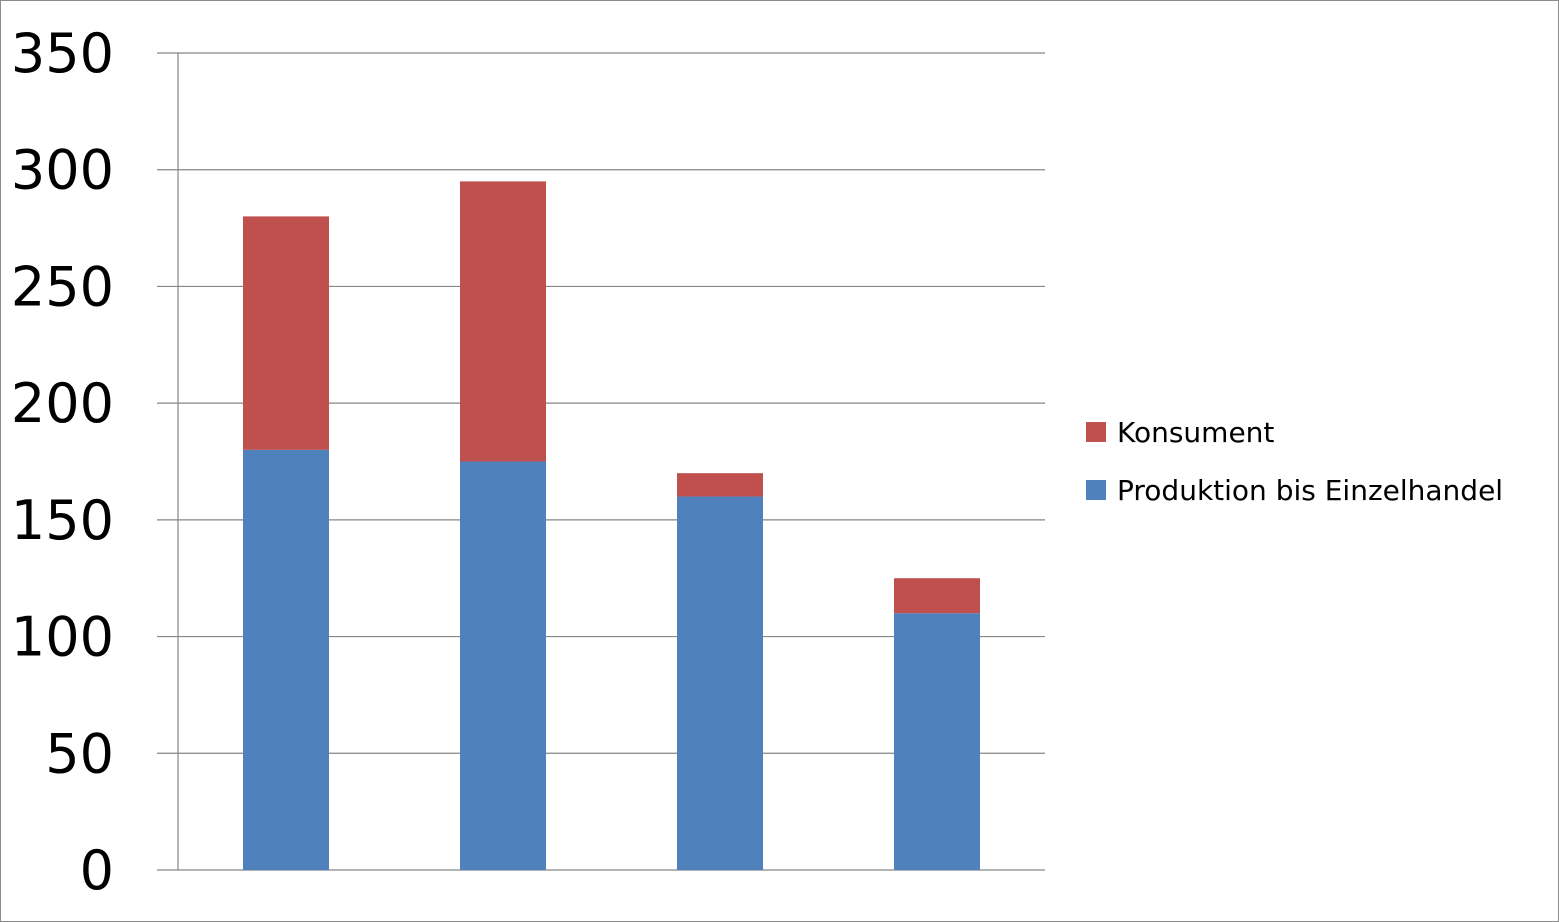 The height and width of the screenshot is (922, 1559). Describe the element at coordinates (97, 870) in the screenshot. I see `y-tick-label: 0` at that location.